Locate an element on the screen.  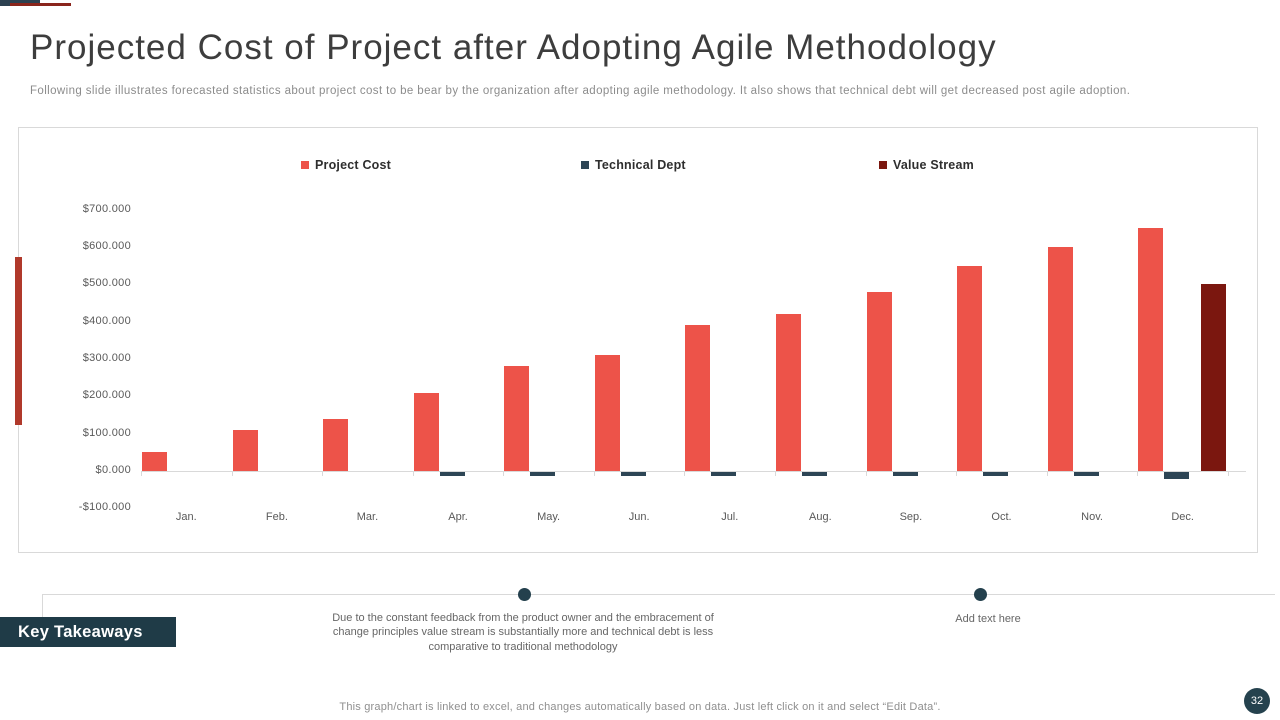
legend-label: Value Stream is located at coordinates (933, 165).